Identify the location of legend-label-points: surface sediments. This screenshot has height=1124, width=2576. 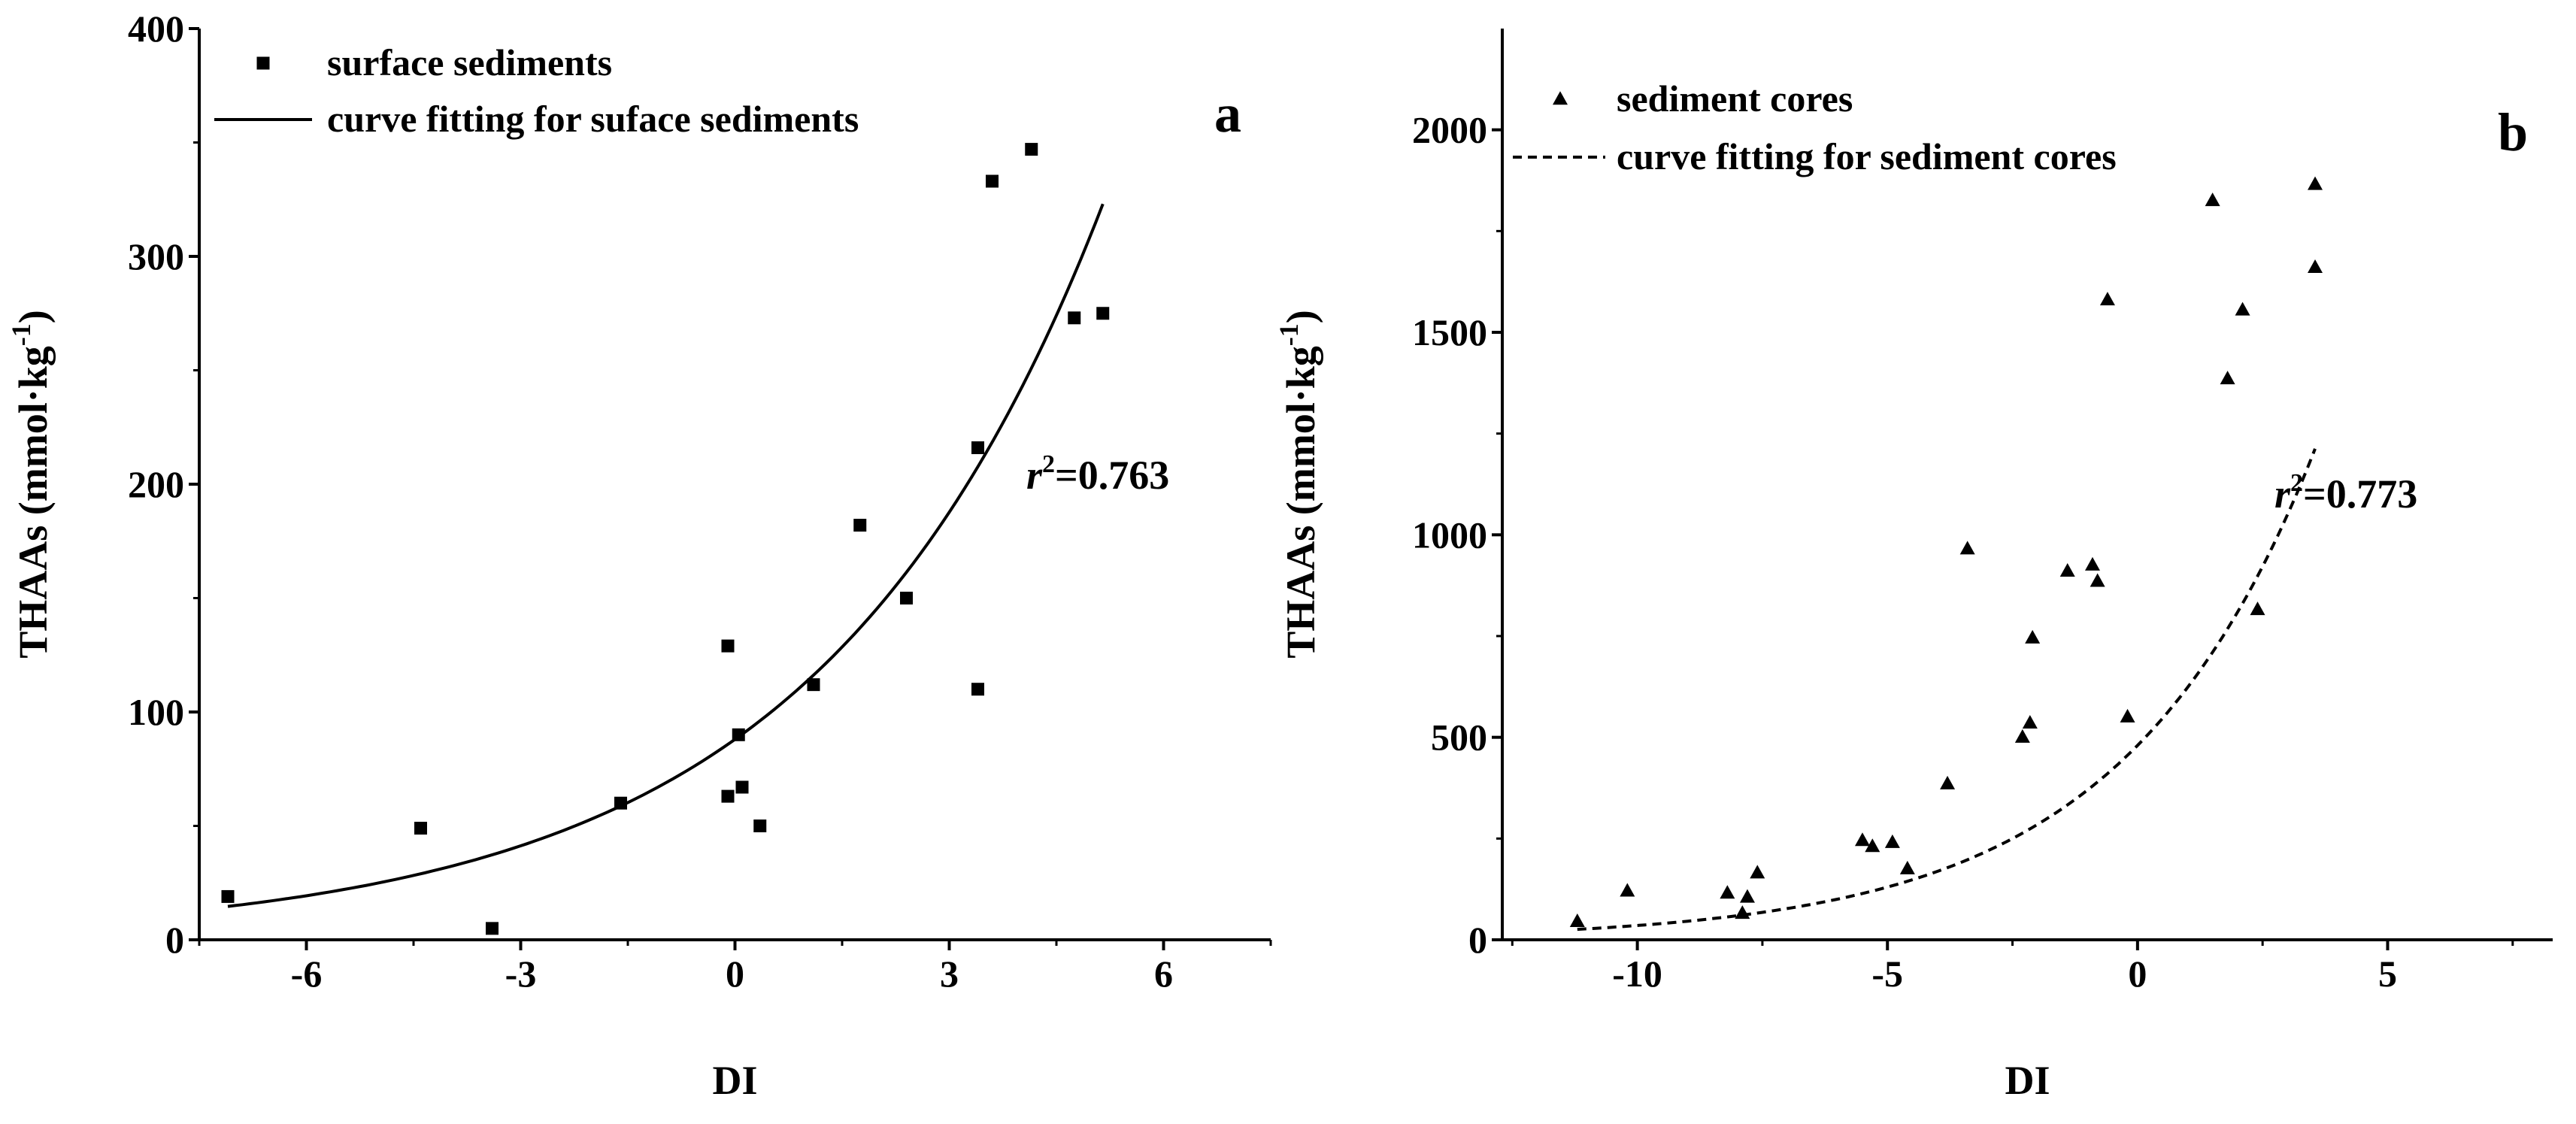
(469, 62).